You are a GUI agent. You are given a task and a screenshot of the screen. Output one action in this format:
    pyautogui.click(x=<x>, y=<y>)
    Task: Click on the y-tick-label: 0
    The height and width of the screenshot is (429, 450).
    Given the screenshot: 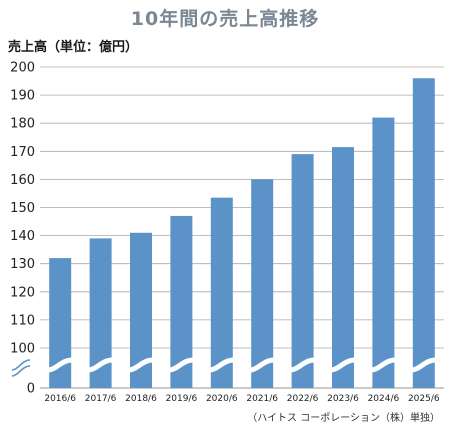 What is the action you would take?
    pyautogui.click(x=31, y=389)
    